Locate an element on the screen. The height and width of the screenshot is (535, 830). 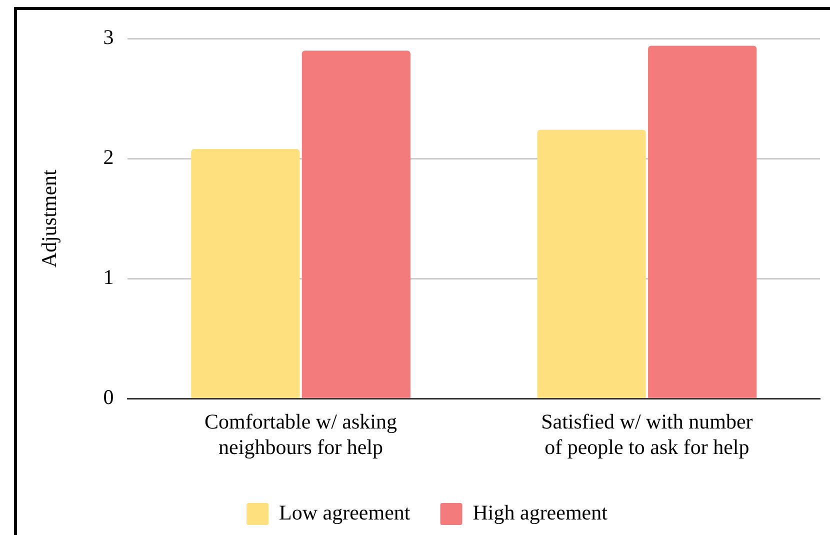
y-tick-label: 1 is located at coordinates (108, 277).